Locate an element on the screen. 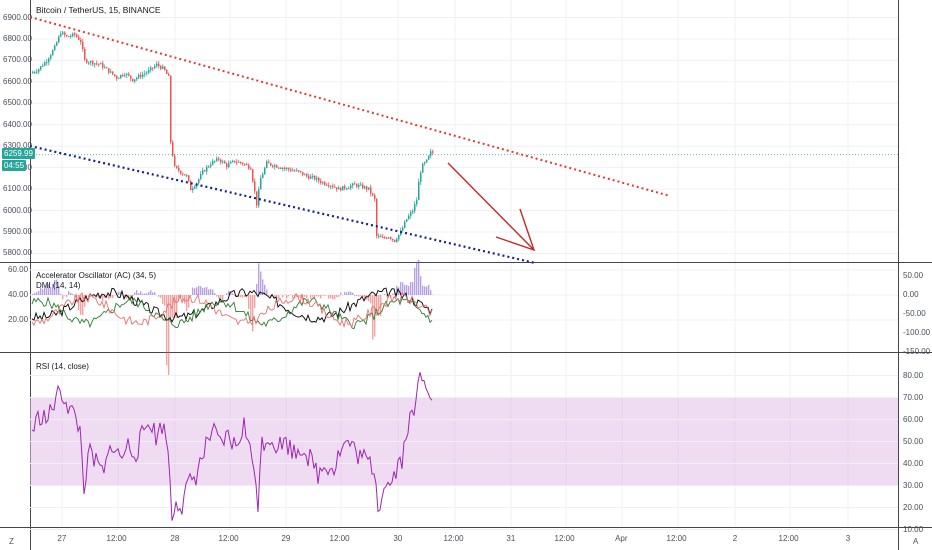 This screenshot has width=932, height=550. price-tick-label: 6700.00 is located at coordinates (17, 60).